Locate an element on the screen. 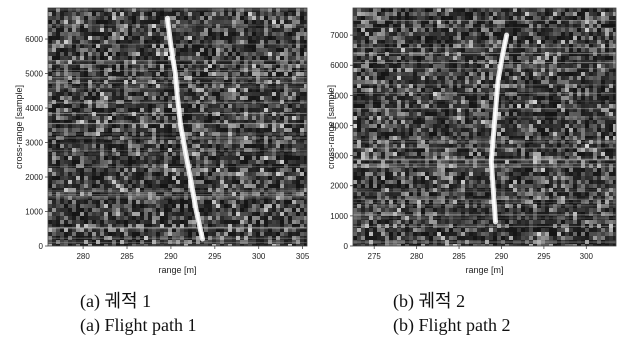  x-tick-label: 305 is located at coordinates (303, 256).